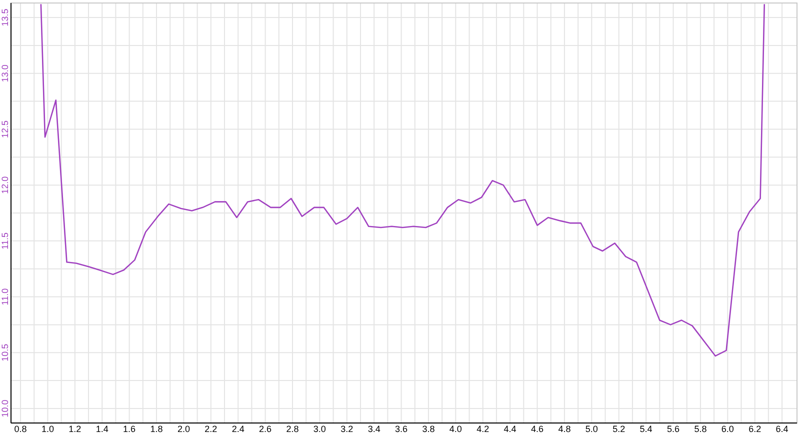  I want to click on x-tick-label: 5.2, so click(619, 429).